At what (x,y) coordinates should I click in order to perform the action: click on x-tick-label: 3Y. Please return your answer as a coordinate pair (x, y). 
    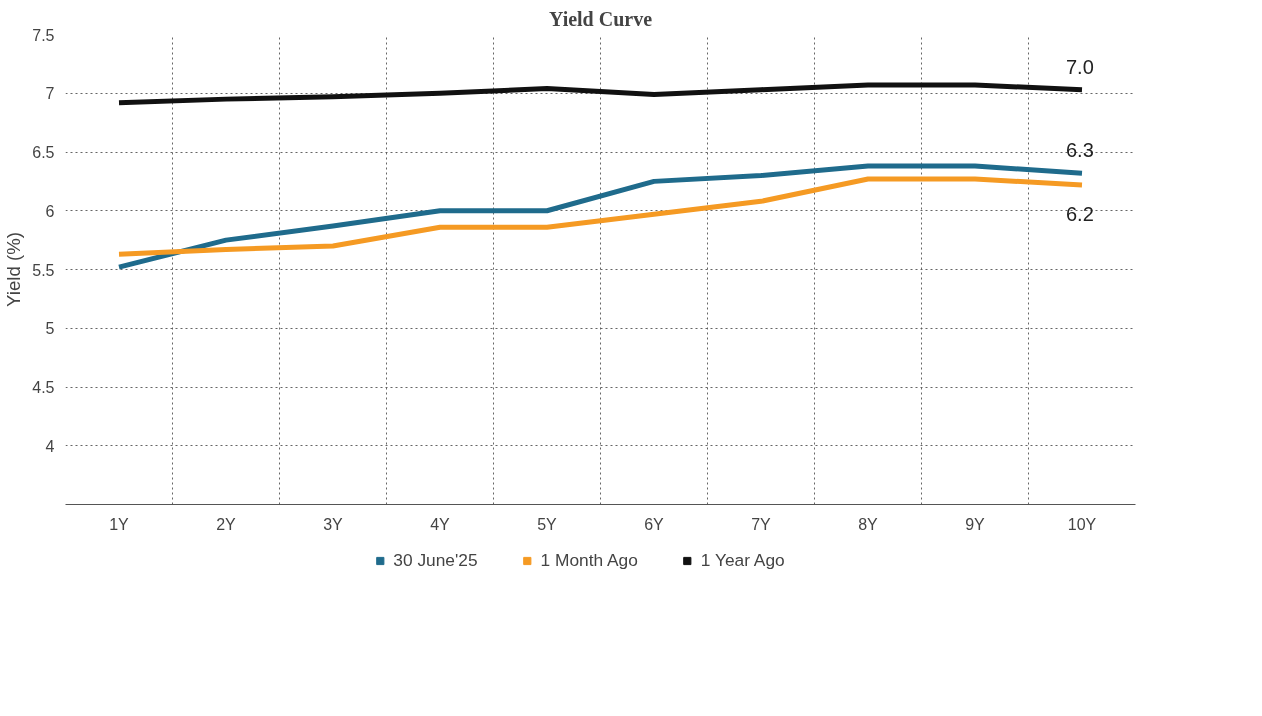
    Looking at the image, I should click on (333, 524).